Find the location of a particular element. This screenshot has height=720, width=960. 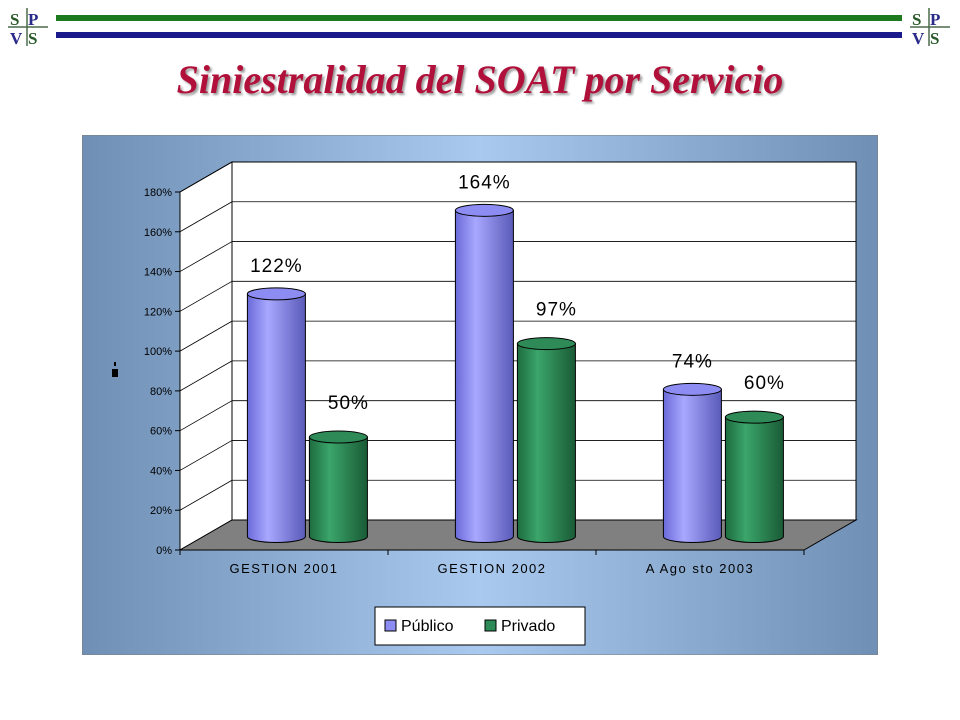

legend-label-privado: Privado is located at coordinates (528, 626).